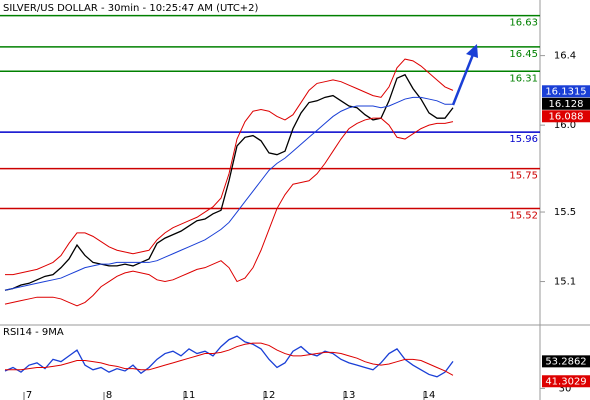 This screenshot has height=400, width=590. Describe the element at coordinates (349, 395) in the screenshot. I see `x-tick-label: 13` at that location.